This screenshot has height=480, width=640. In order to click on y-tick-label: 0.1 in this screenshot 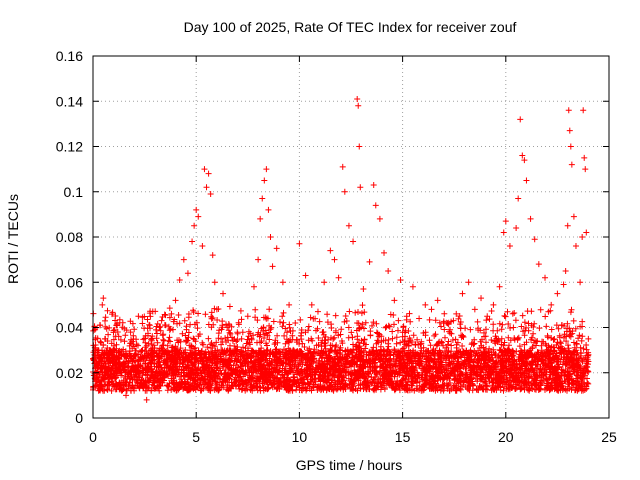, I will do `click(74, 192)`.